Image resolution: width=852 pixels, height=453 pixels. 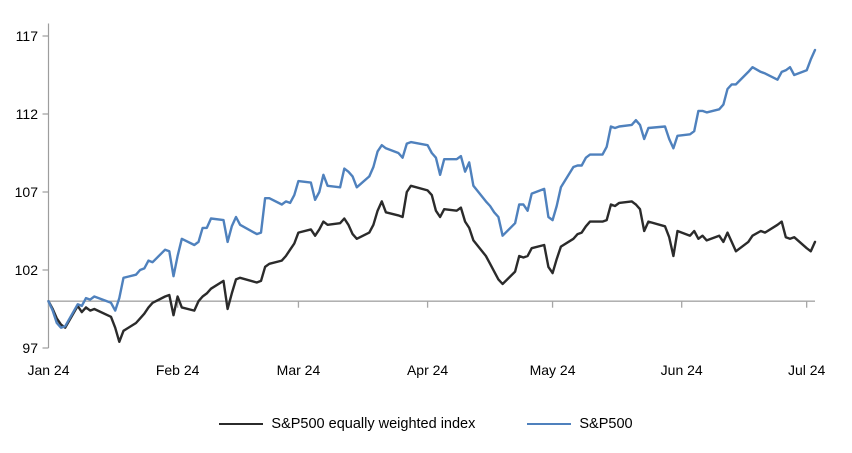 What do you see at coordinates (27, 270) in the screenshot?
I see `y-axis-label: 102` at bounding box center [27, 270].